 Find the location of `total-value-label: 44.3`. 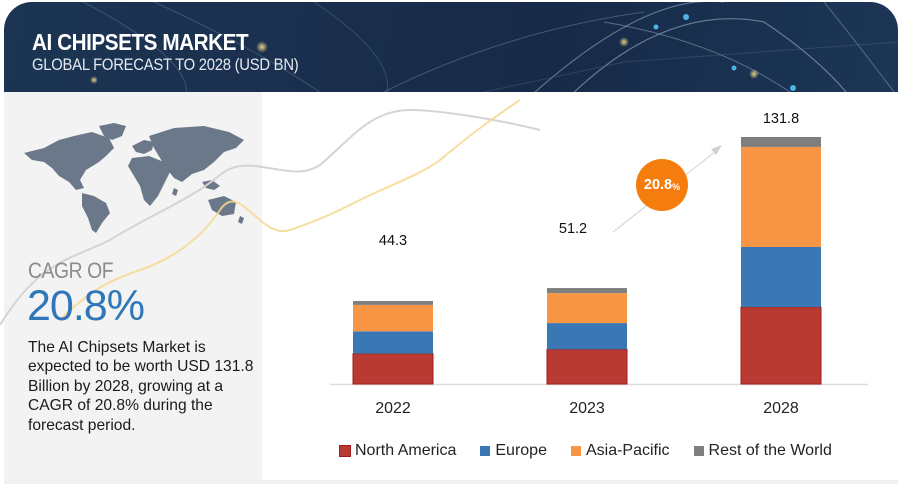

total-value-label: 44.3 is located at coordinates (393, 241).